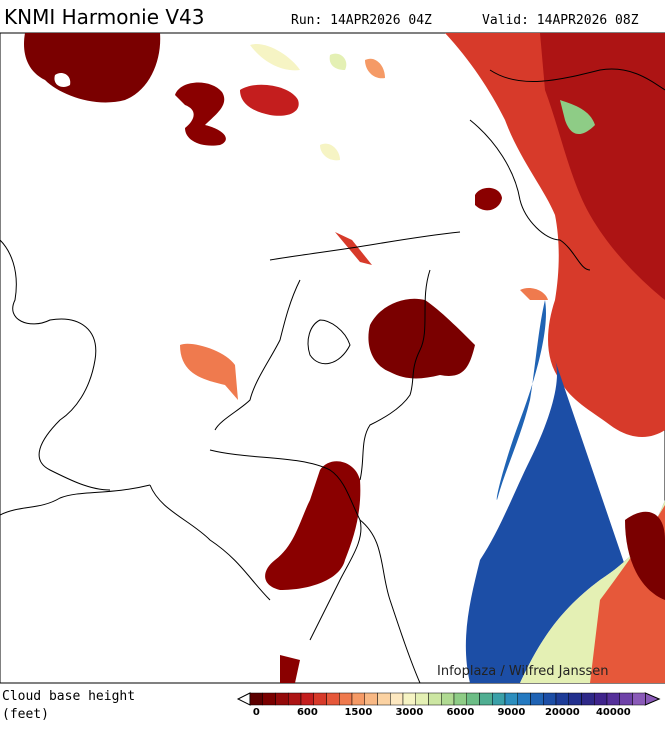 This screenshot has width=665, height=735. Describe the element at coordinates (652, 699) in the screenshot. I see `colorbar-arrow-right` at that location.